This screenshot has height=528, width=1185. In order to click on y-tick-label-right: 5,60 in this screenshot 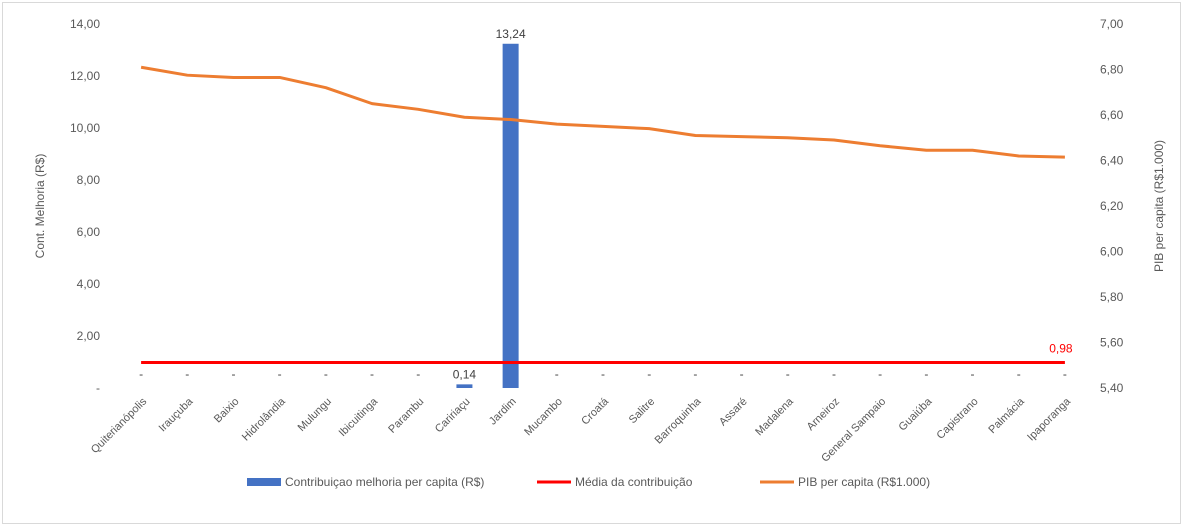, I will do `click(1112, 343)`.